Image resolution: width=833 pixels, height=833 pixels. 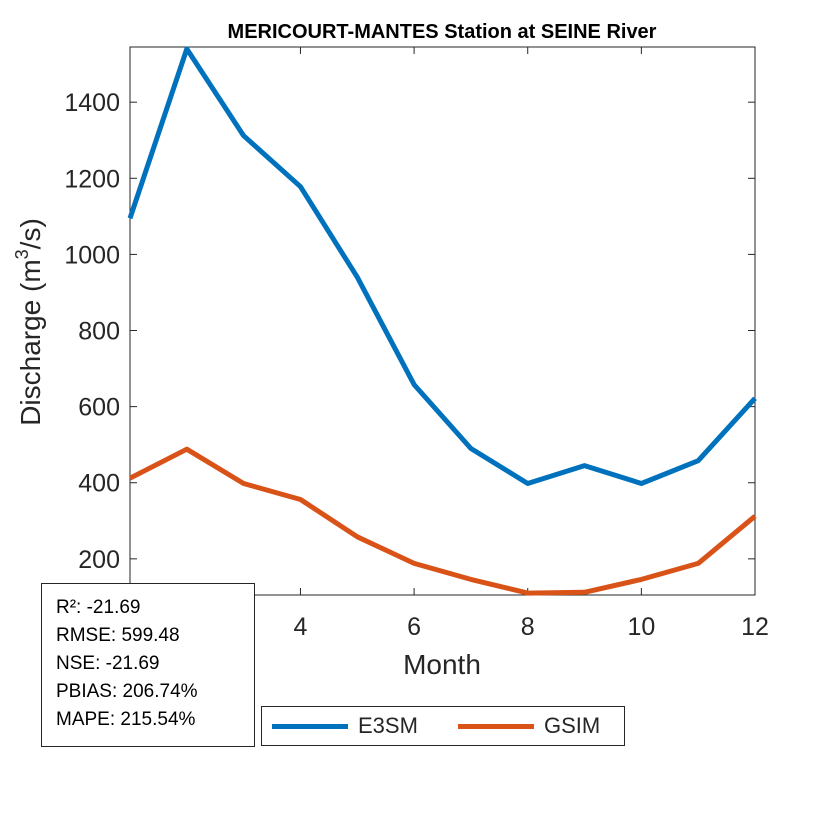 I want to click on legend-label-e3sm: E3SM, so click(x=388, y=725).